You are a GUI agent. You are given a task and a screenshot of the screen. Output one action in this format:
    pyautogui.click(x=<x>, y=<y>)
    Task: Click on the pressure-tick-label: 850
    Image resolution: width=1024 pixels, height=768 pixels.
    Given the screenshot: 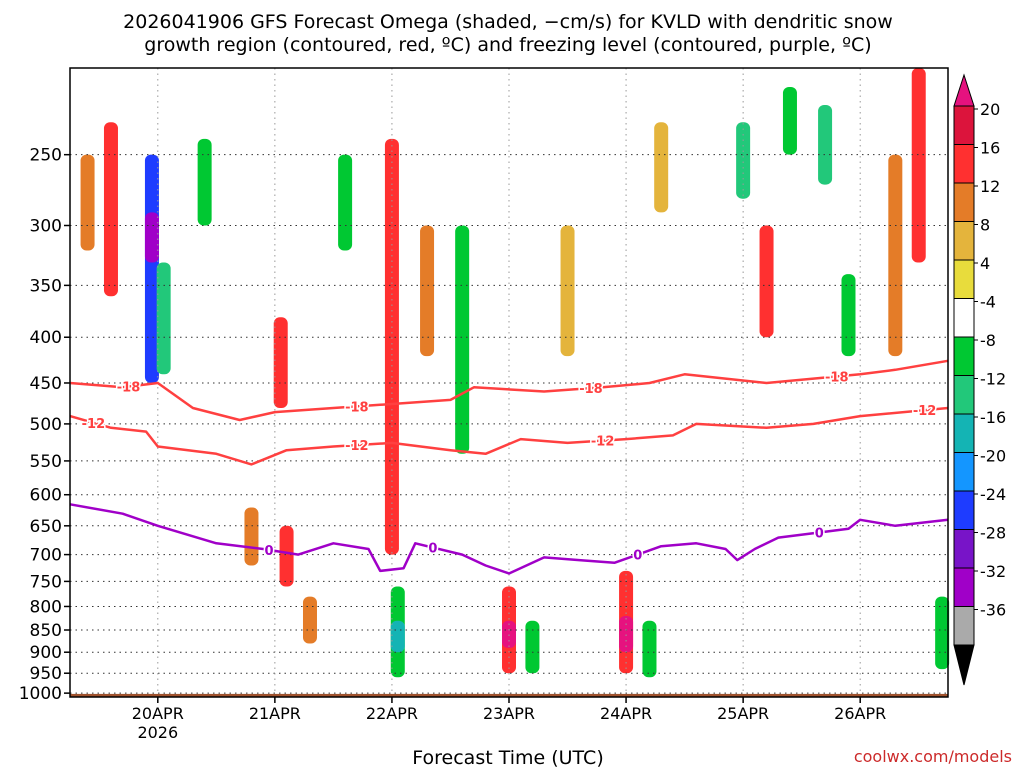 What is the action you would take?
    pyautogui.click(x=46, y=631)
    